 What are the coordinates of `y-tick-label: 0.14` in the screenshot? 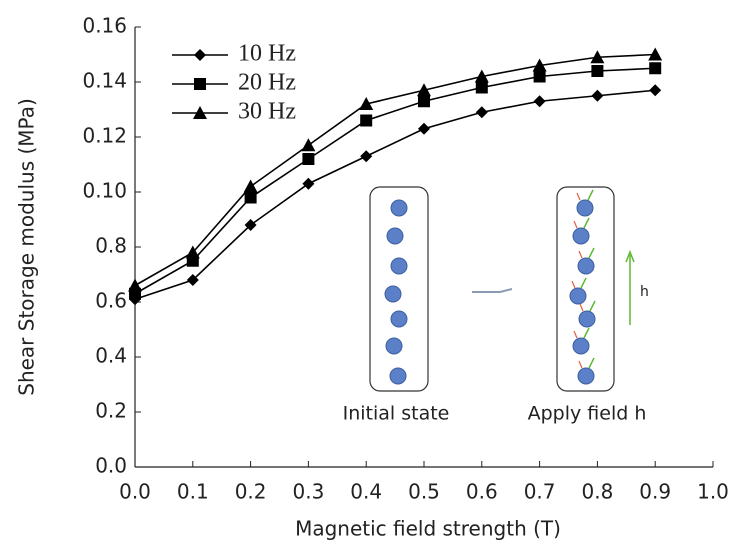 It's located at (104, 81).